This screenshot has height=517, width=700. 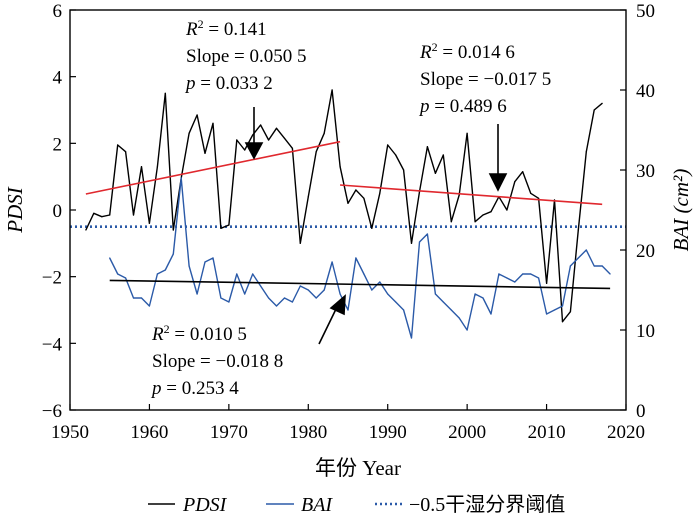 I want to click on x-tick-label: 1990, so click(x=388, y=432).